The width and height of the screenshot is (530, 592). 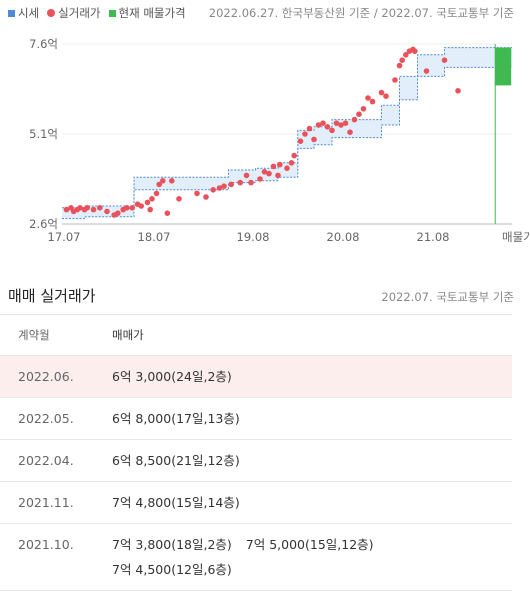 What do you see at coordinates (46, 544) in the screenshot?
I see `row-month: 2021.10.` at bounding box center [46, 544].